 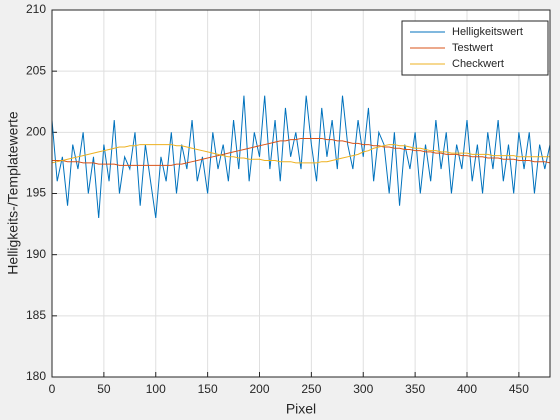 What do you see at coordinates (36, 70) in the screenshot?
I see `y-tick-label: 205` at bounding box center [36, 70].